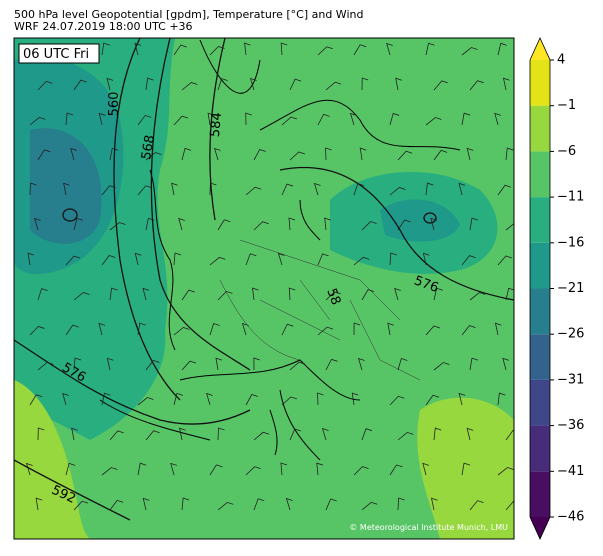 Image resolution: width=603 pixels, height=556 pixels. Describe the element at coordinates (56, 54) in the screenshot. I see `time-label: 06 UTC Fri` at that location.